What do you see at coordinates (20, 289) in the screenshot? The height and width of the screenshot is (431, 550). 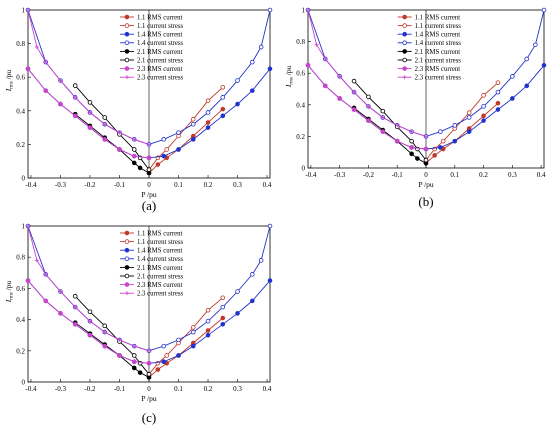 I see `y-tick-label: 0.6` at bounding box center [20, 289].